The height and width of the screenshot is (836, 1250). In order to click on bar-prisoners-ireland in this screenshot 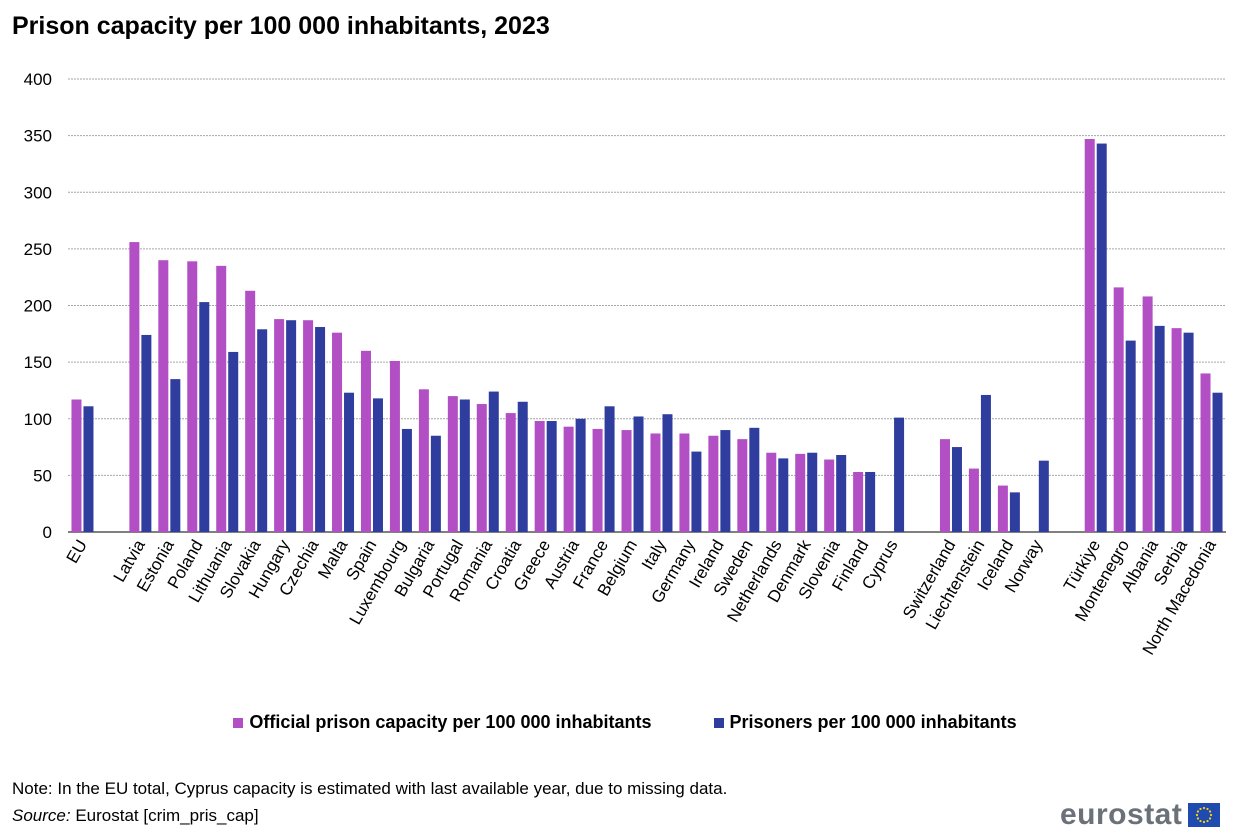, I will do `click(725, 481)`.